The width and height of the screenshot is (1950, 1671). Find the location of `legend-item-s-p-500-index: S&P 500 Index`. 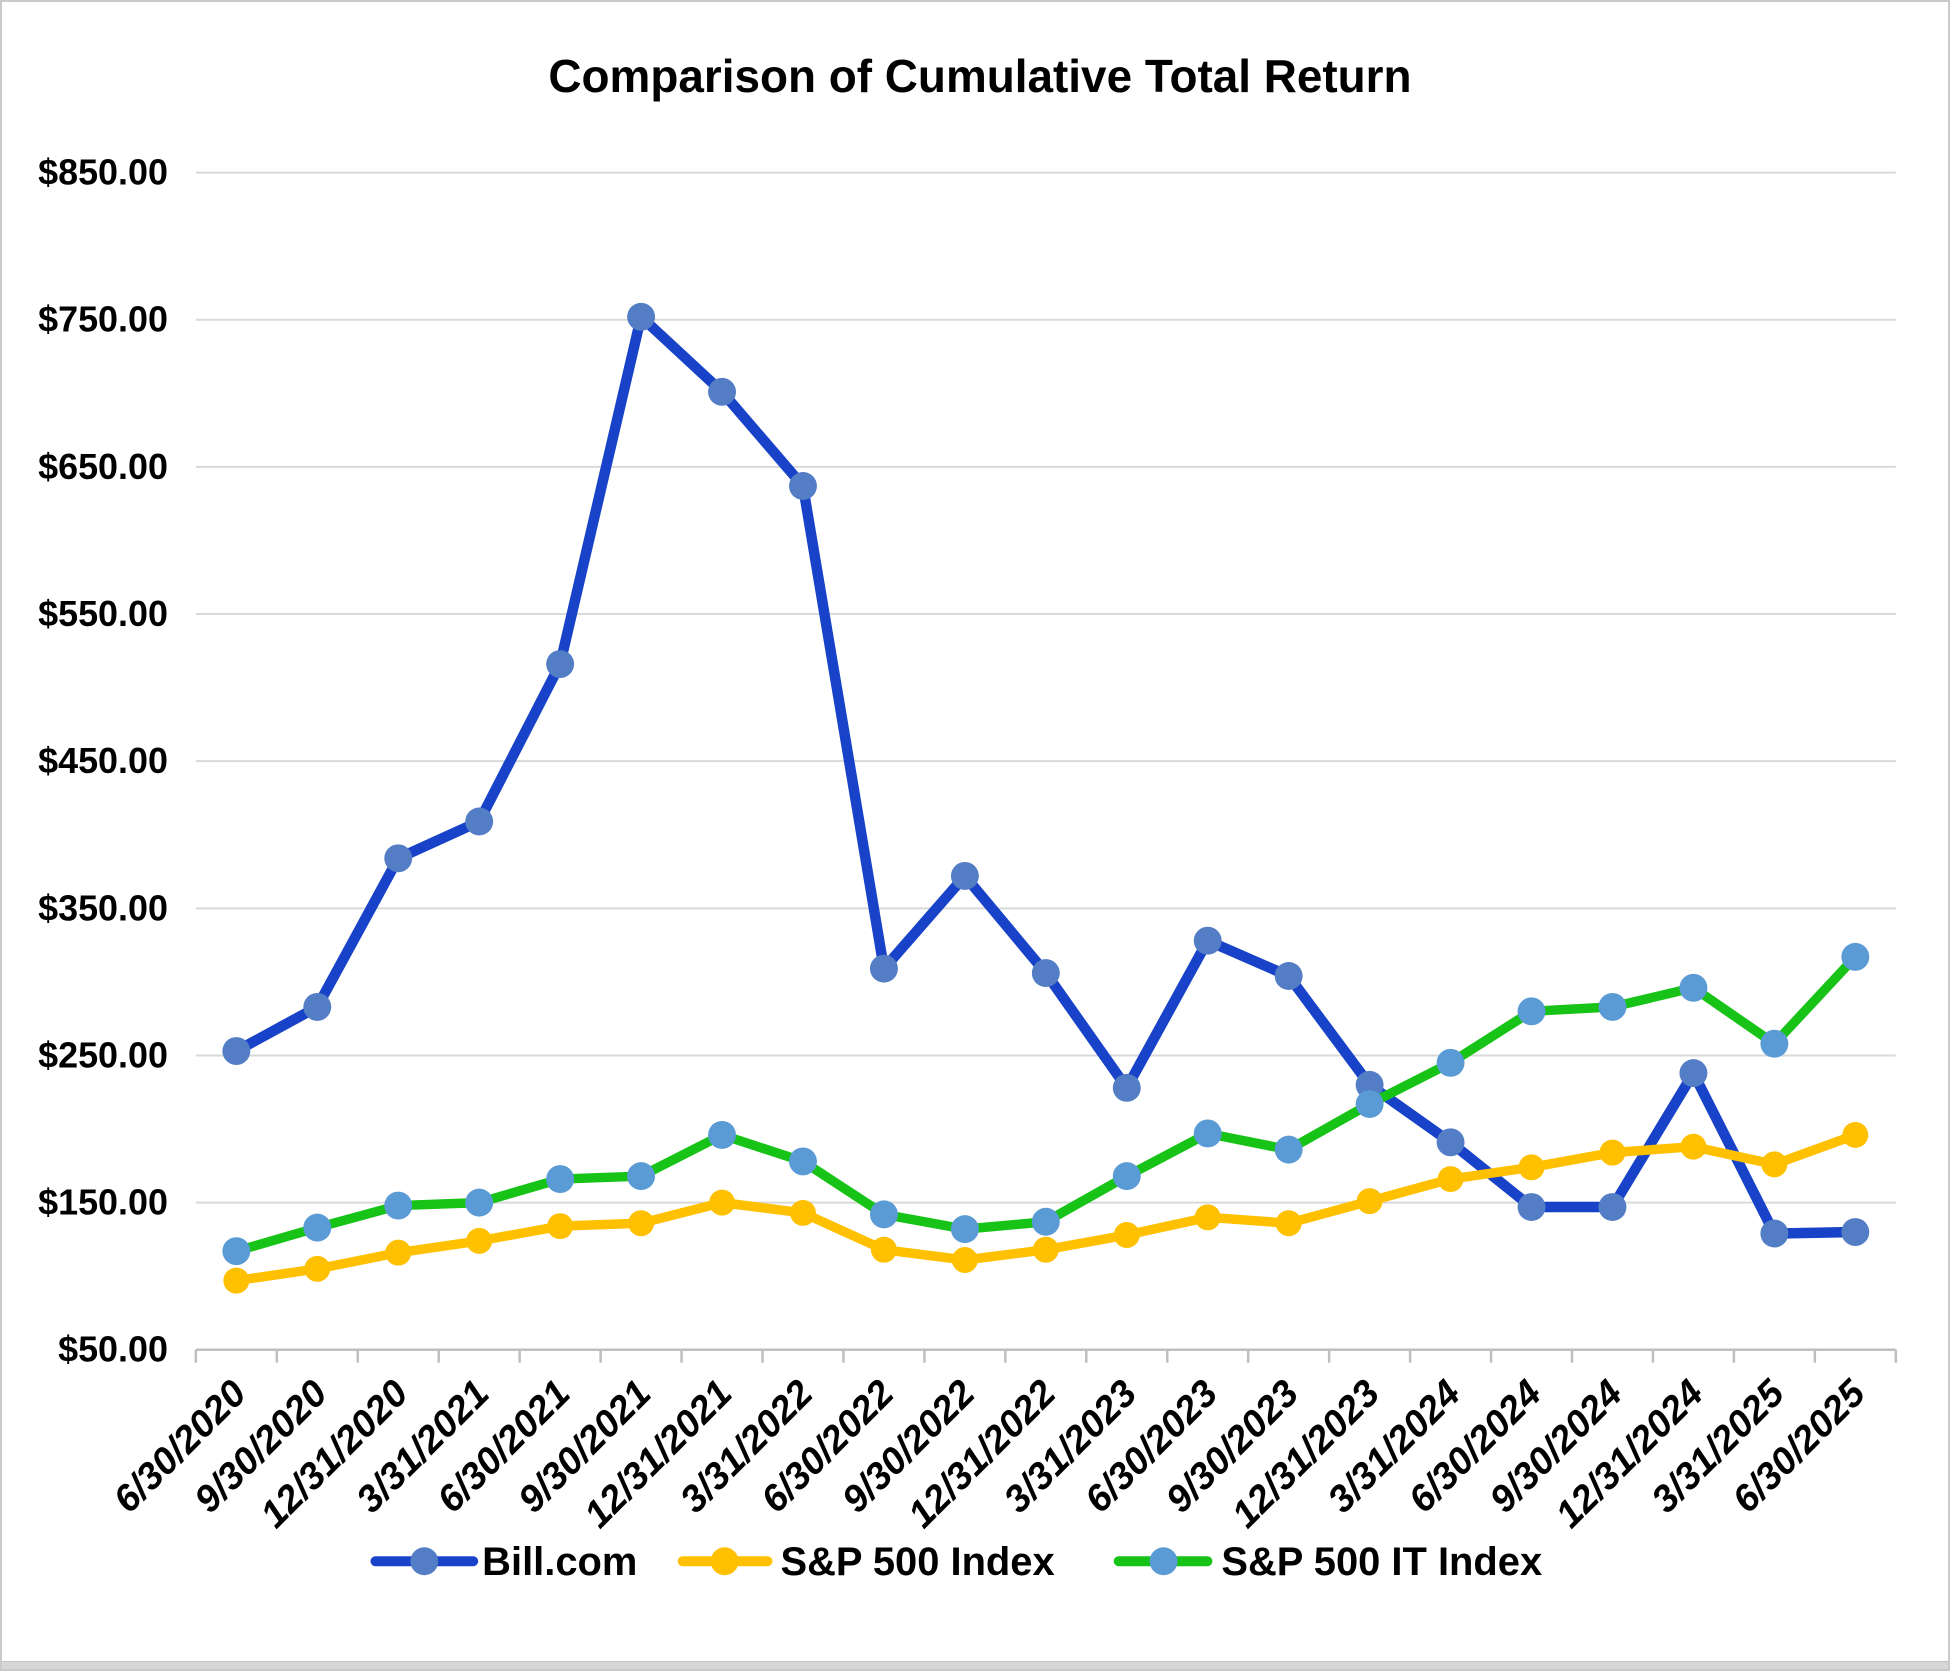

legend-item-s-p-500-index: S&P 500 Index is located at coordinates (866, 1562).